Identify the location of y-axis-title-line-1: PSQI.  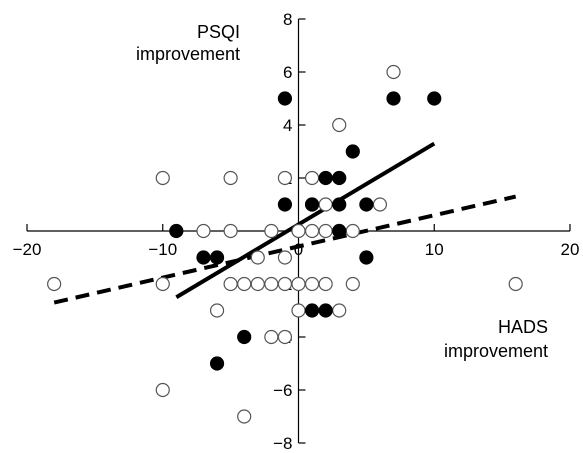
(218, 32).